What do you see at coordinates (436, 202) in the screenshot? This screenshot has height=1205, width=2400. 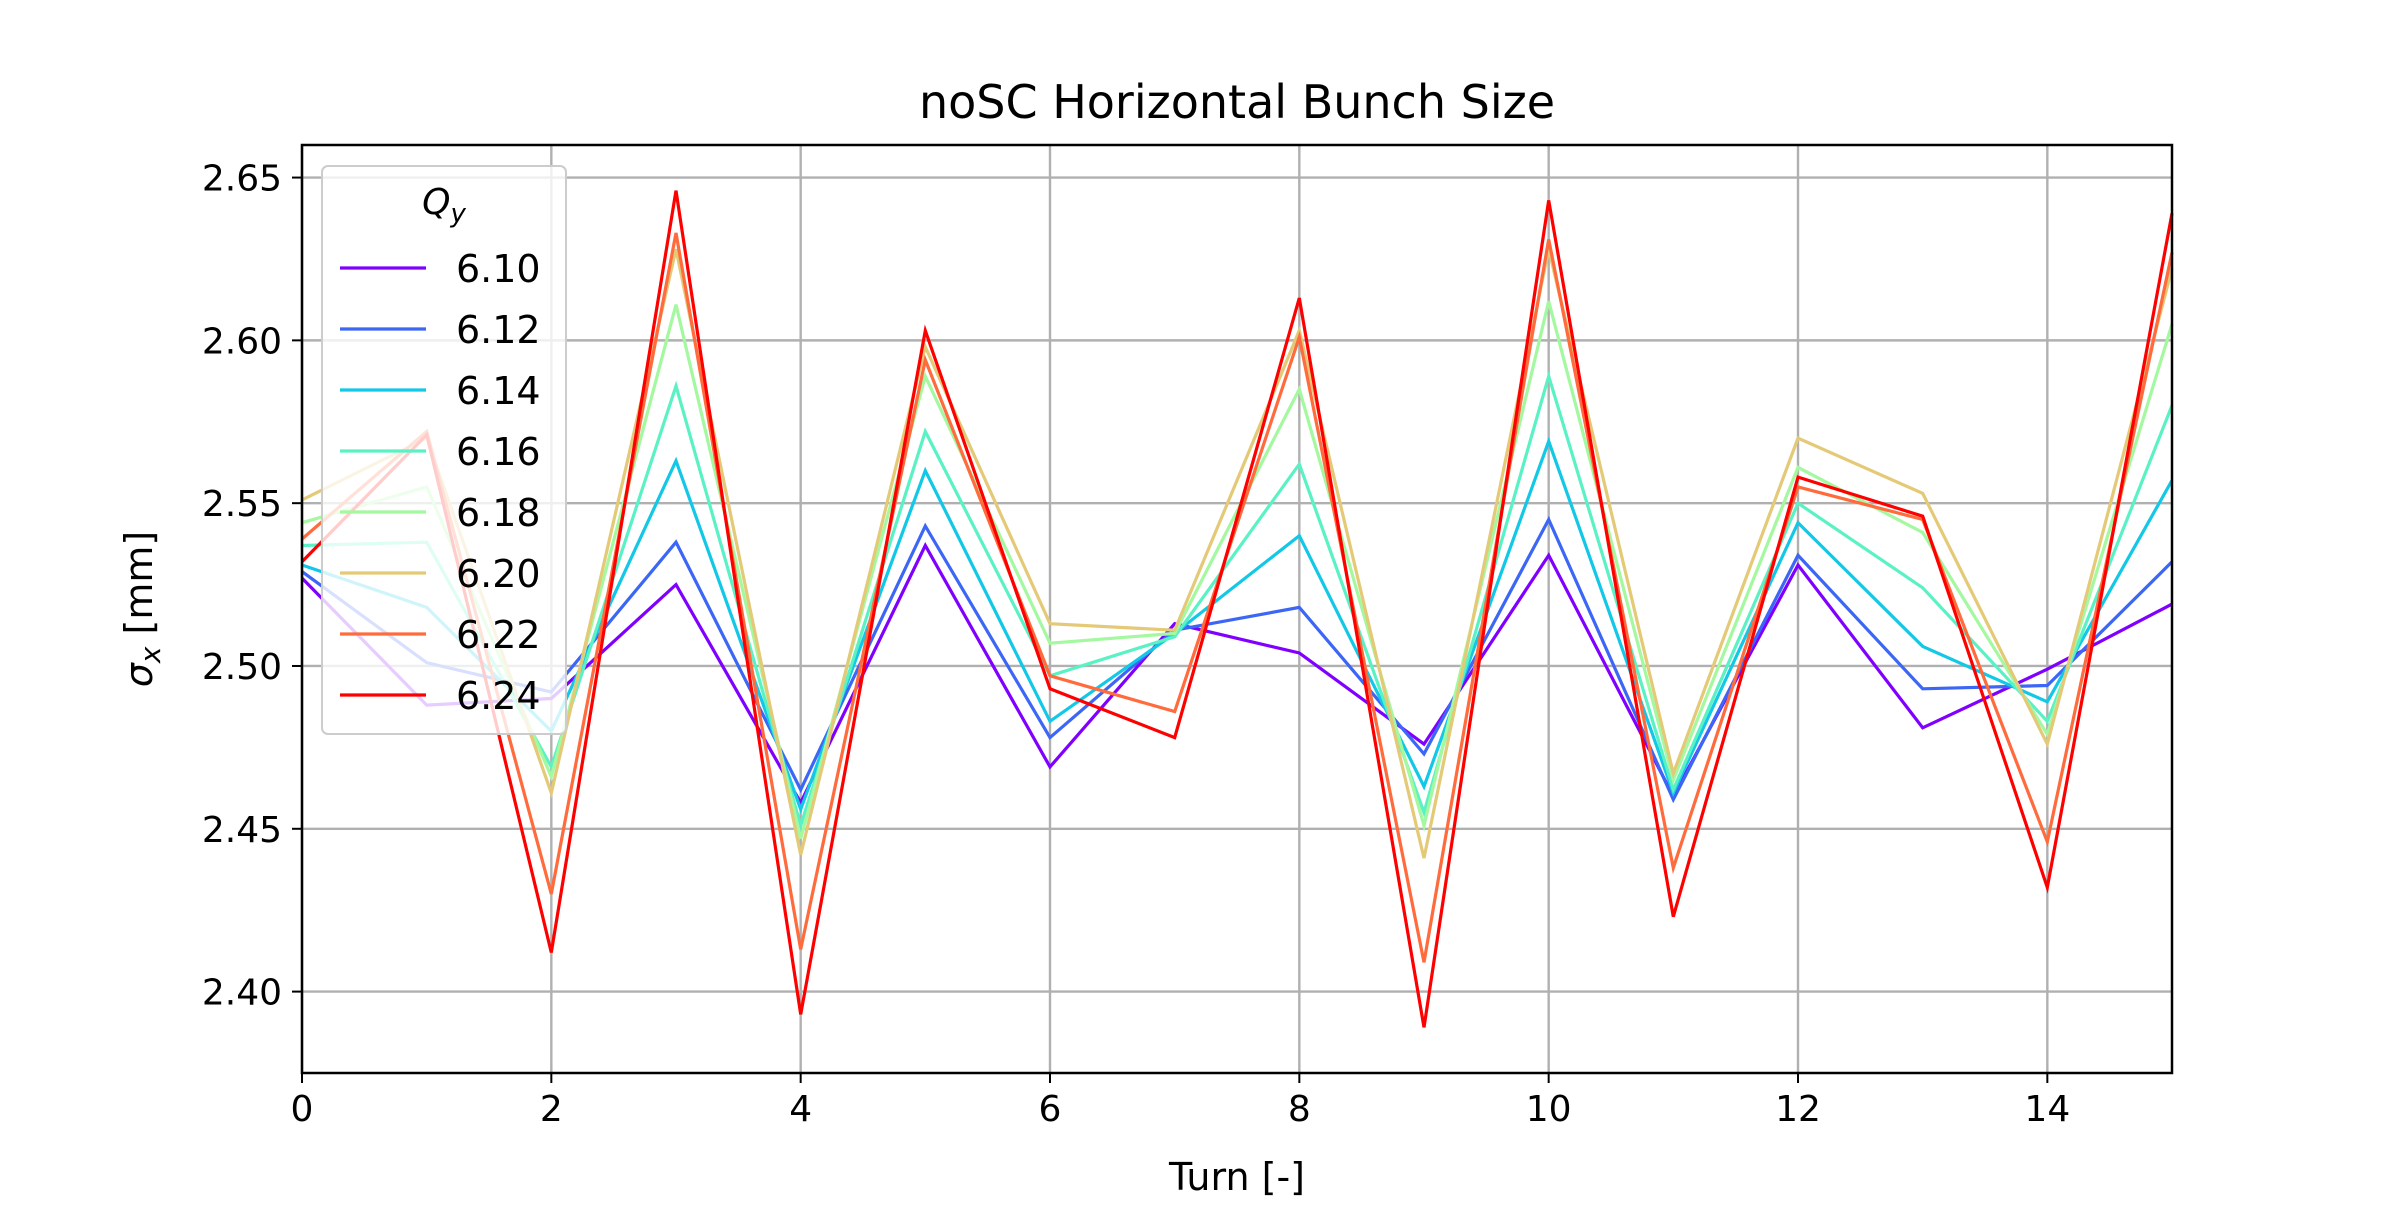 I see `legend-title-symbol: Q` at bounding box center [436, 202].